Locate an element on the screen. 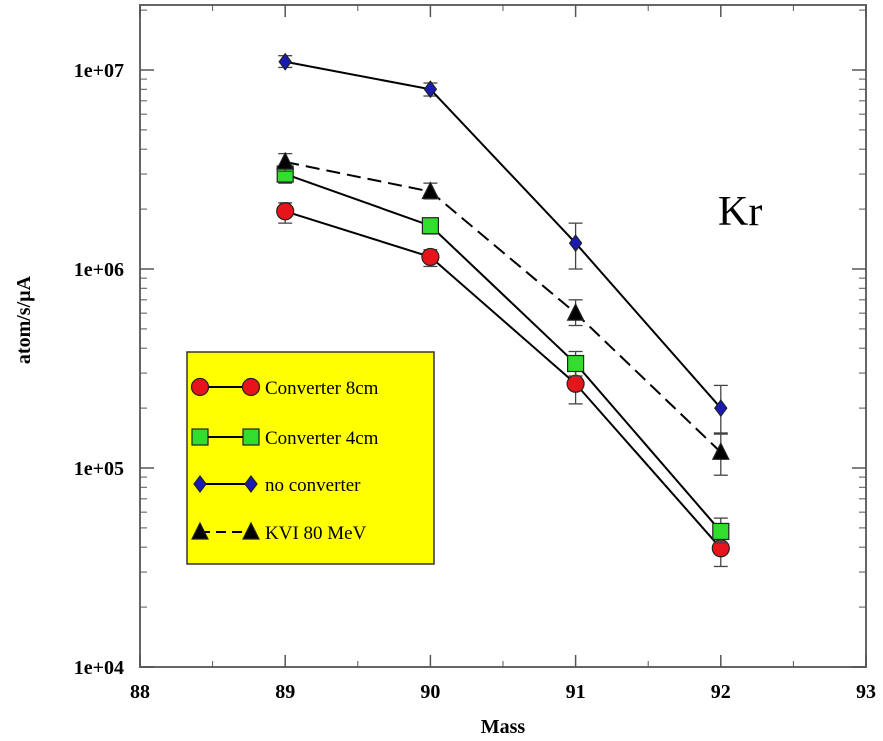 The image size is (883, 741). legend-entry: Converter 4cm is located at coordinates (285, 438).